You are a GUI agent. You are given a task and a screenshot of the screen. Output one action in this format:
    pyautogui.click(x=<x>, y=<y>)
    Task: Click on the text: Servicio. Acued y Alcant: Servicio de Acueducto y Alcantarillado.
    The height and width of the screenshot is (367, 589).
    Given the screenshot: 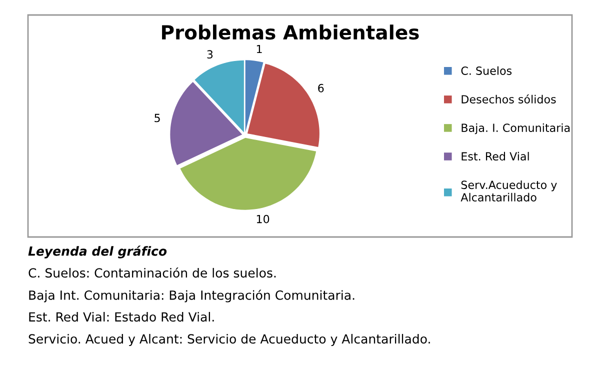 What is the action you would take?
    pyautogui.click(x=229, y=340)
    